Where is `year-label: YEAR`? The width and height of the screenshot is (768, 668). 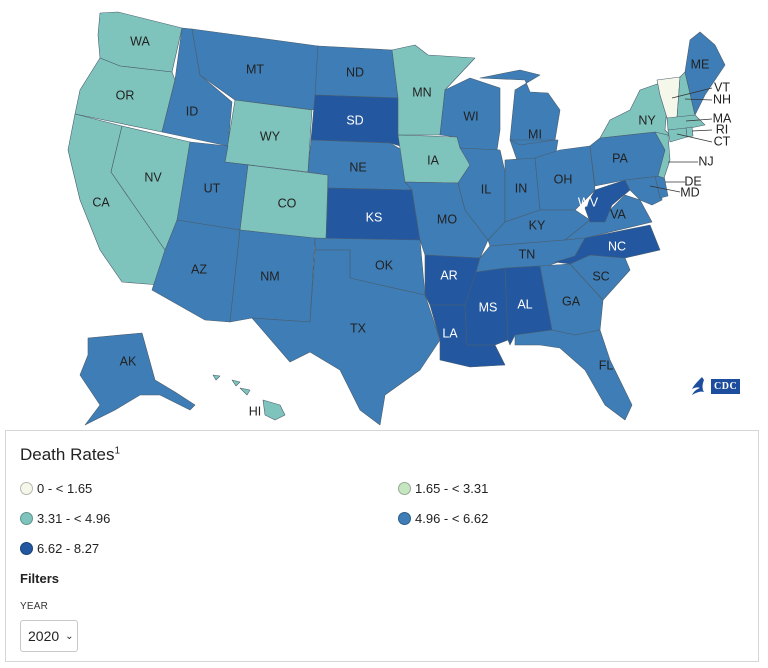 year-label: YEAR is located at coordinates (34, 606).